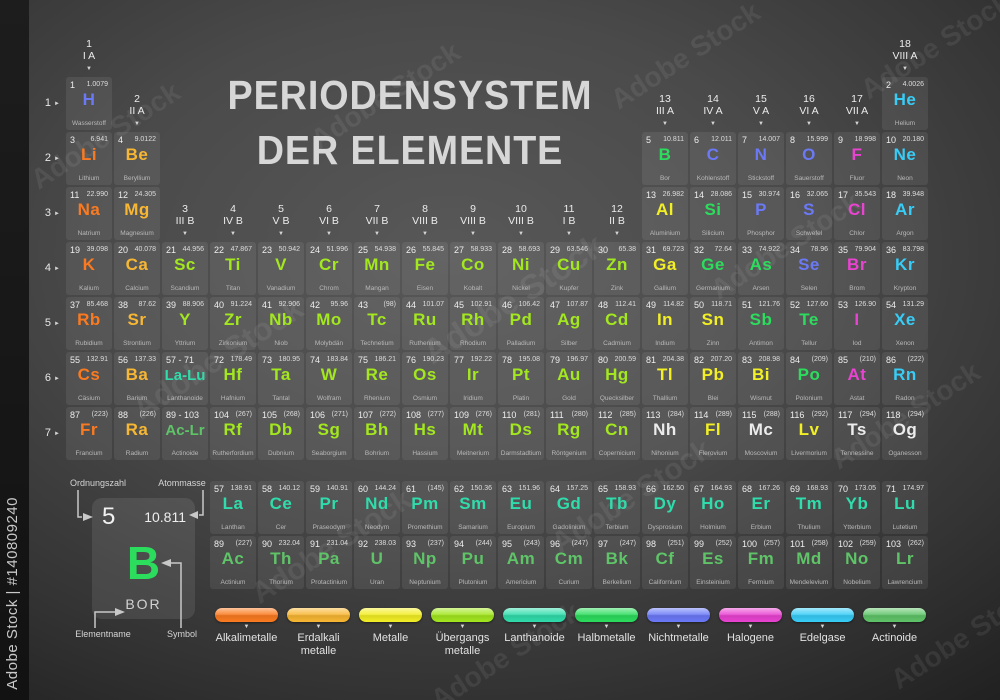 This screenshot has height=700, width=1000. What do you see at coordinates (713, 319) in the screenshot?
I see `element-symbol: Sn` at bounding box center [713, 319].